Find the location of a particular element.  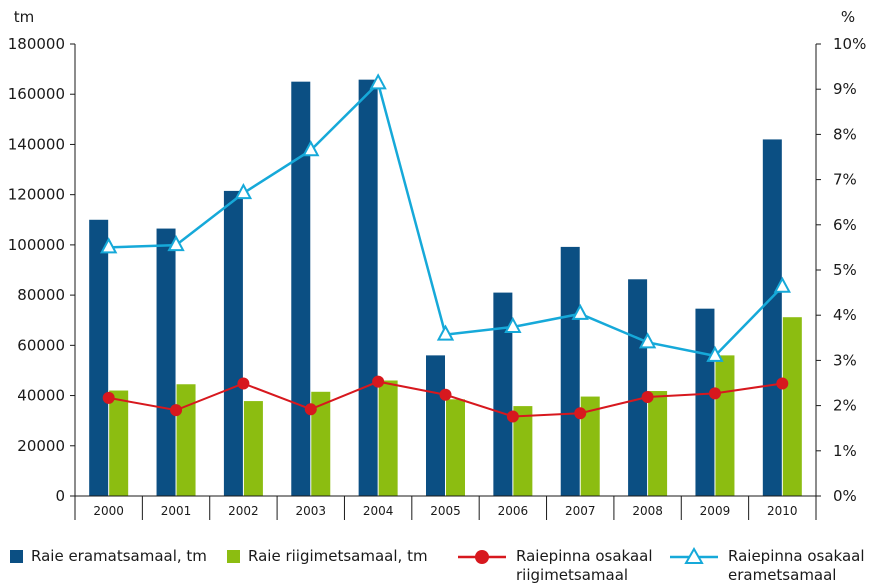

right-tick-label: 8% is located at coordinates (845, 134).